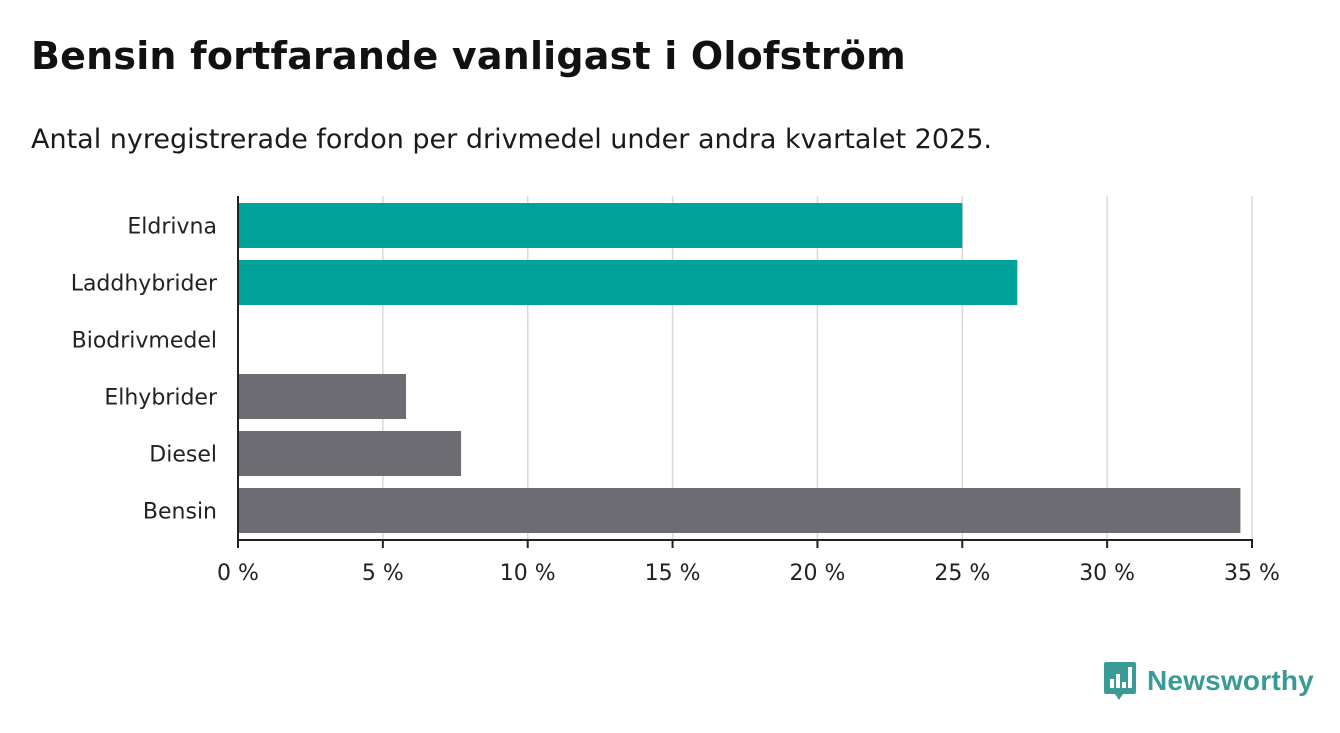 This screenshot has height=733, width=1340. I want to click on x-tick-label: 30 %, so click(1107, 573).